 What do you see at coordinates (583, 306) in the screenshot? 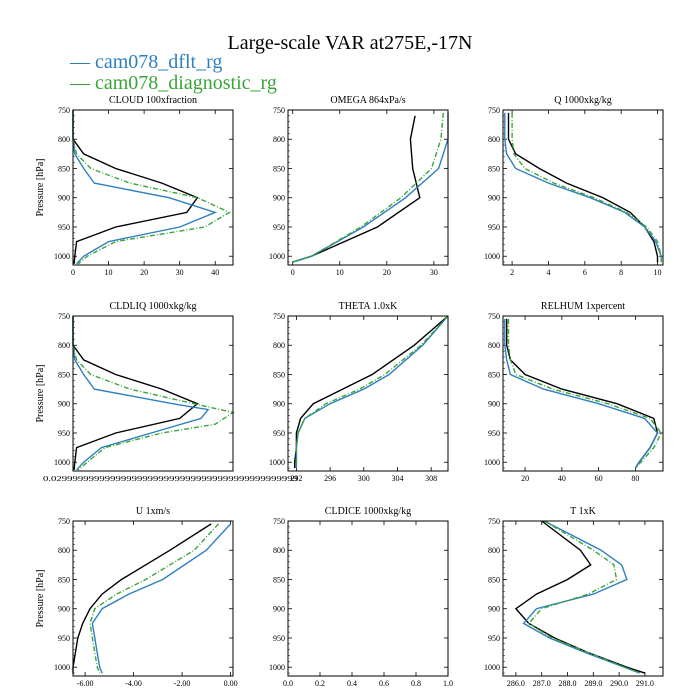
I see `panel-title: RELHUM 1xpercent` at bounding box center [583, 306].